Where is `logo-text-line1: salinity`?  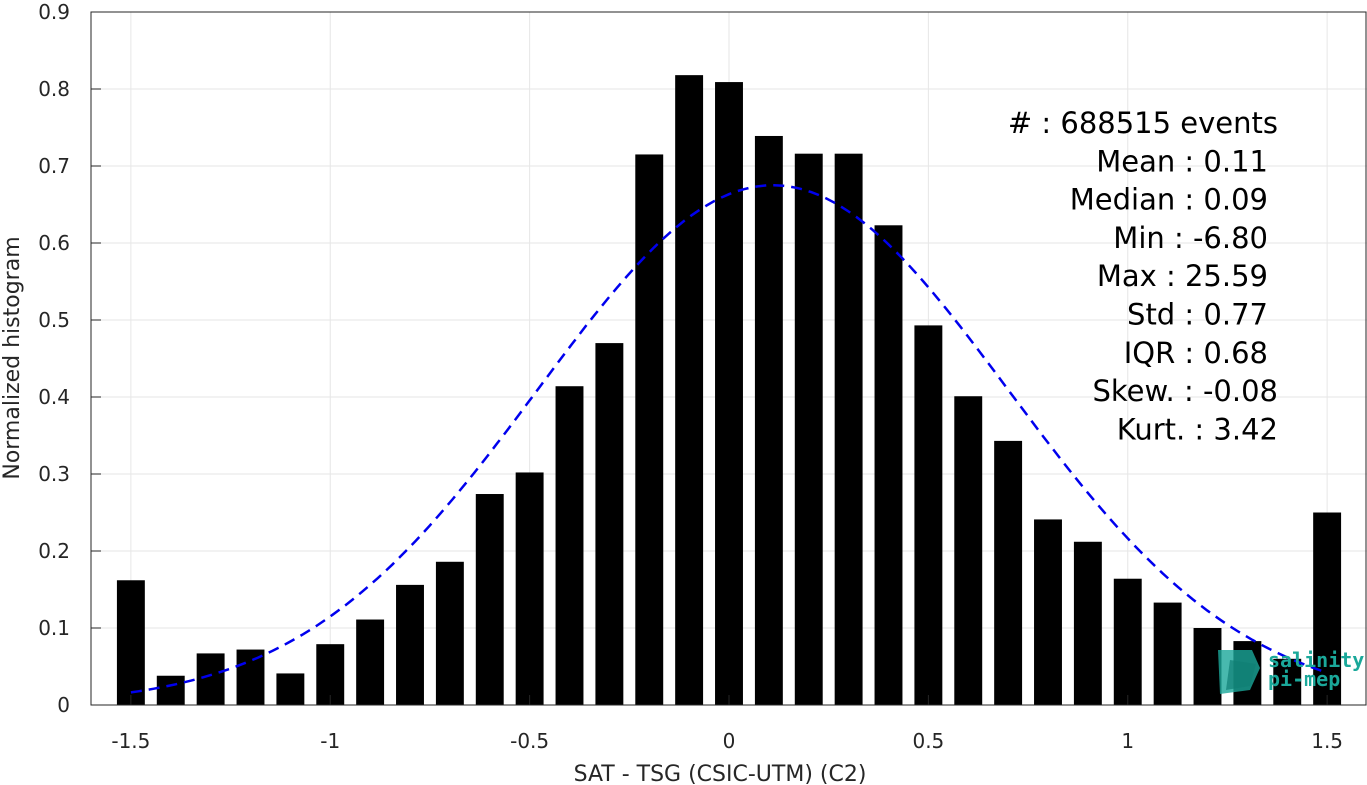 logo-text-line1: salinity is located at coordinates (1316, 660).